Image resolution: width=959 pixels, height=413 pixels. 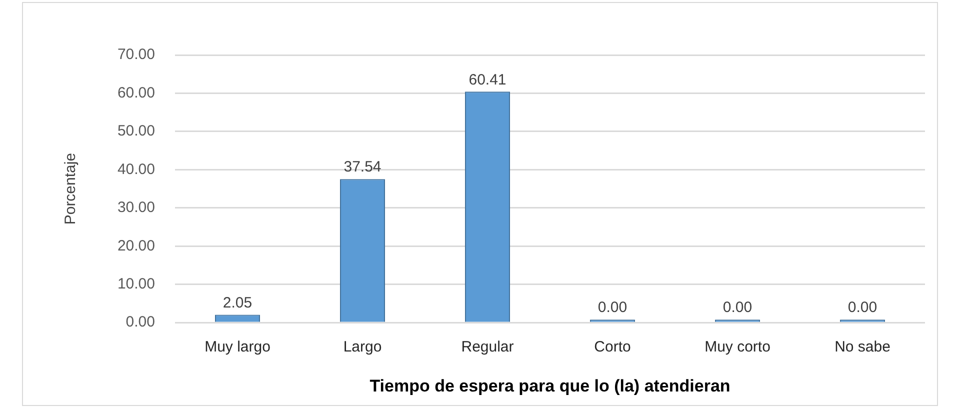 What do you see at coordinates (140, 322) in the screenshot?
I see `y-tick-label: 0.00` at bounding box center [140, 322].